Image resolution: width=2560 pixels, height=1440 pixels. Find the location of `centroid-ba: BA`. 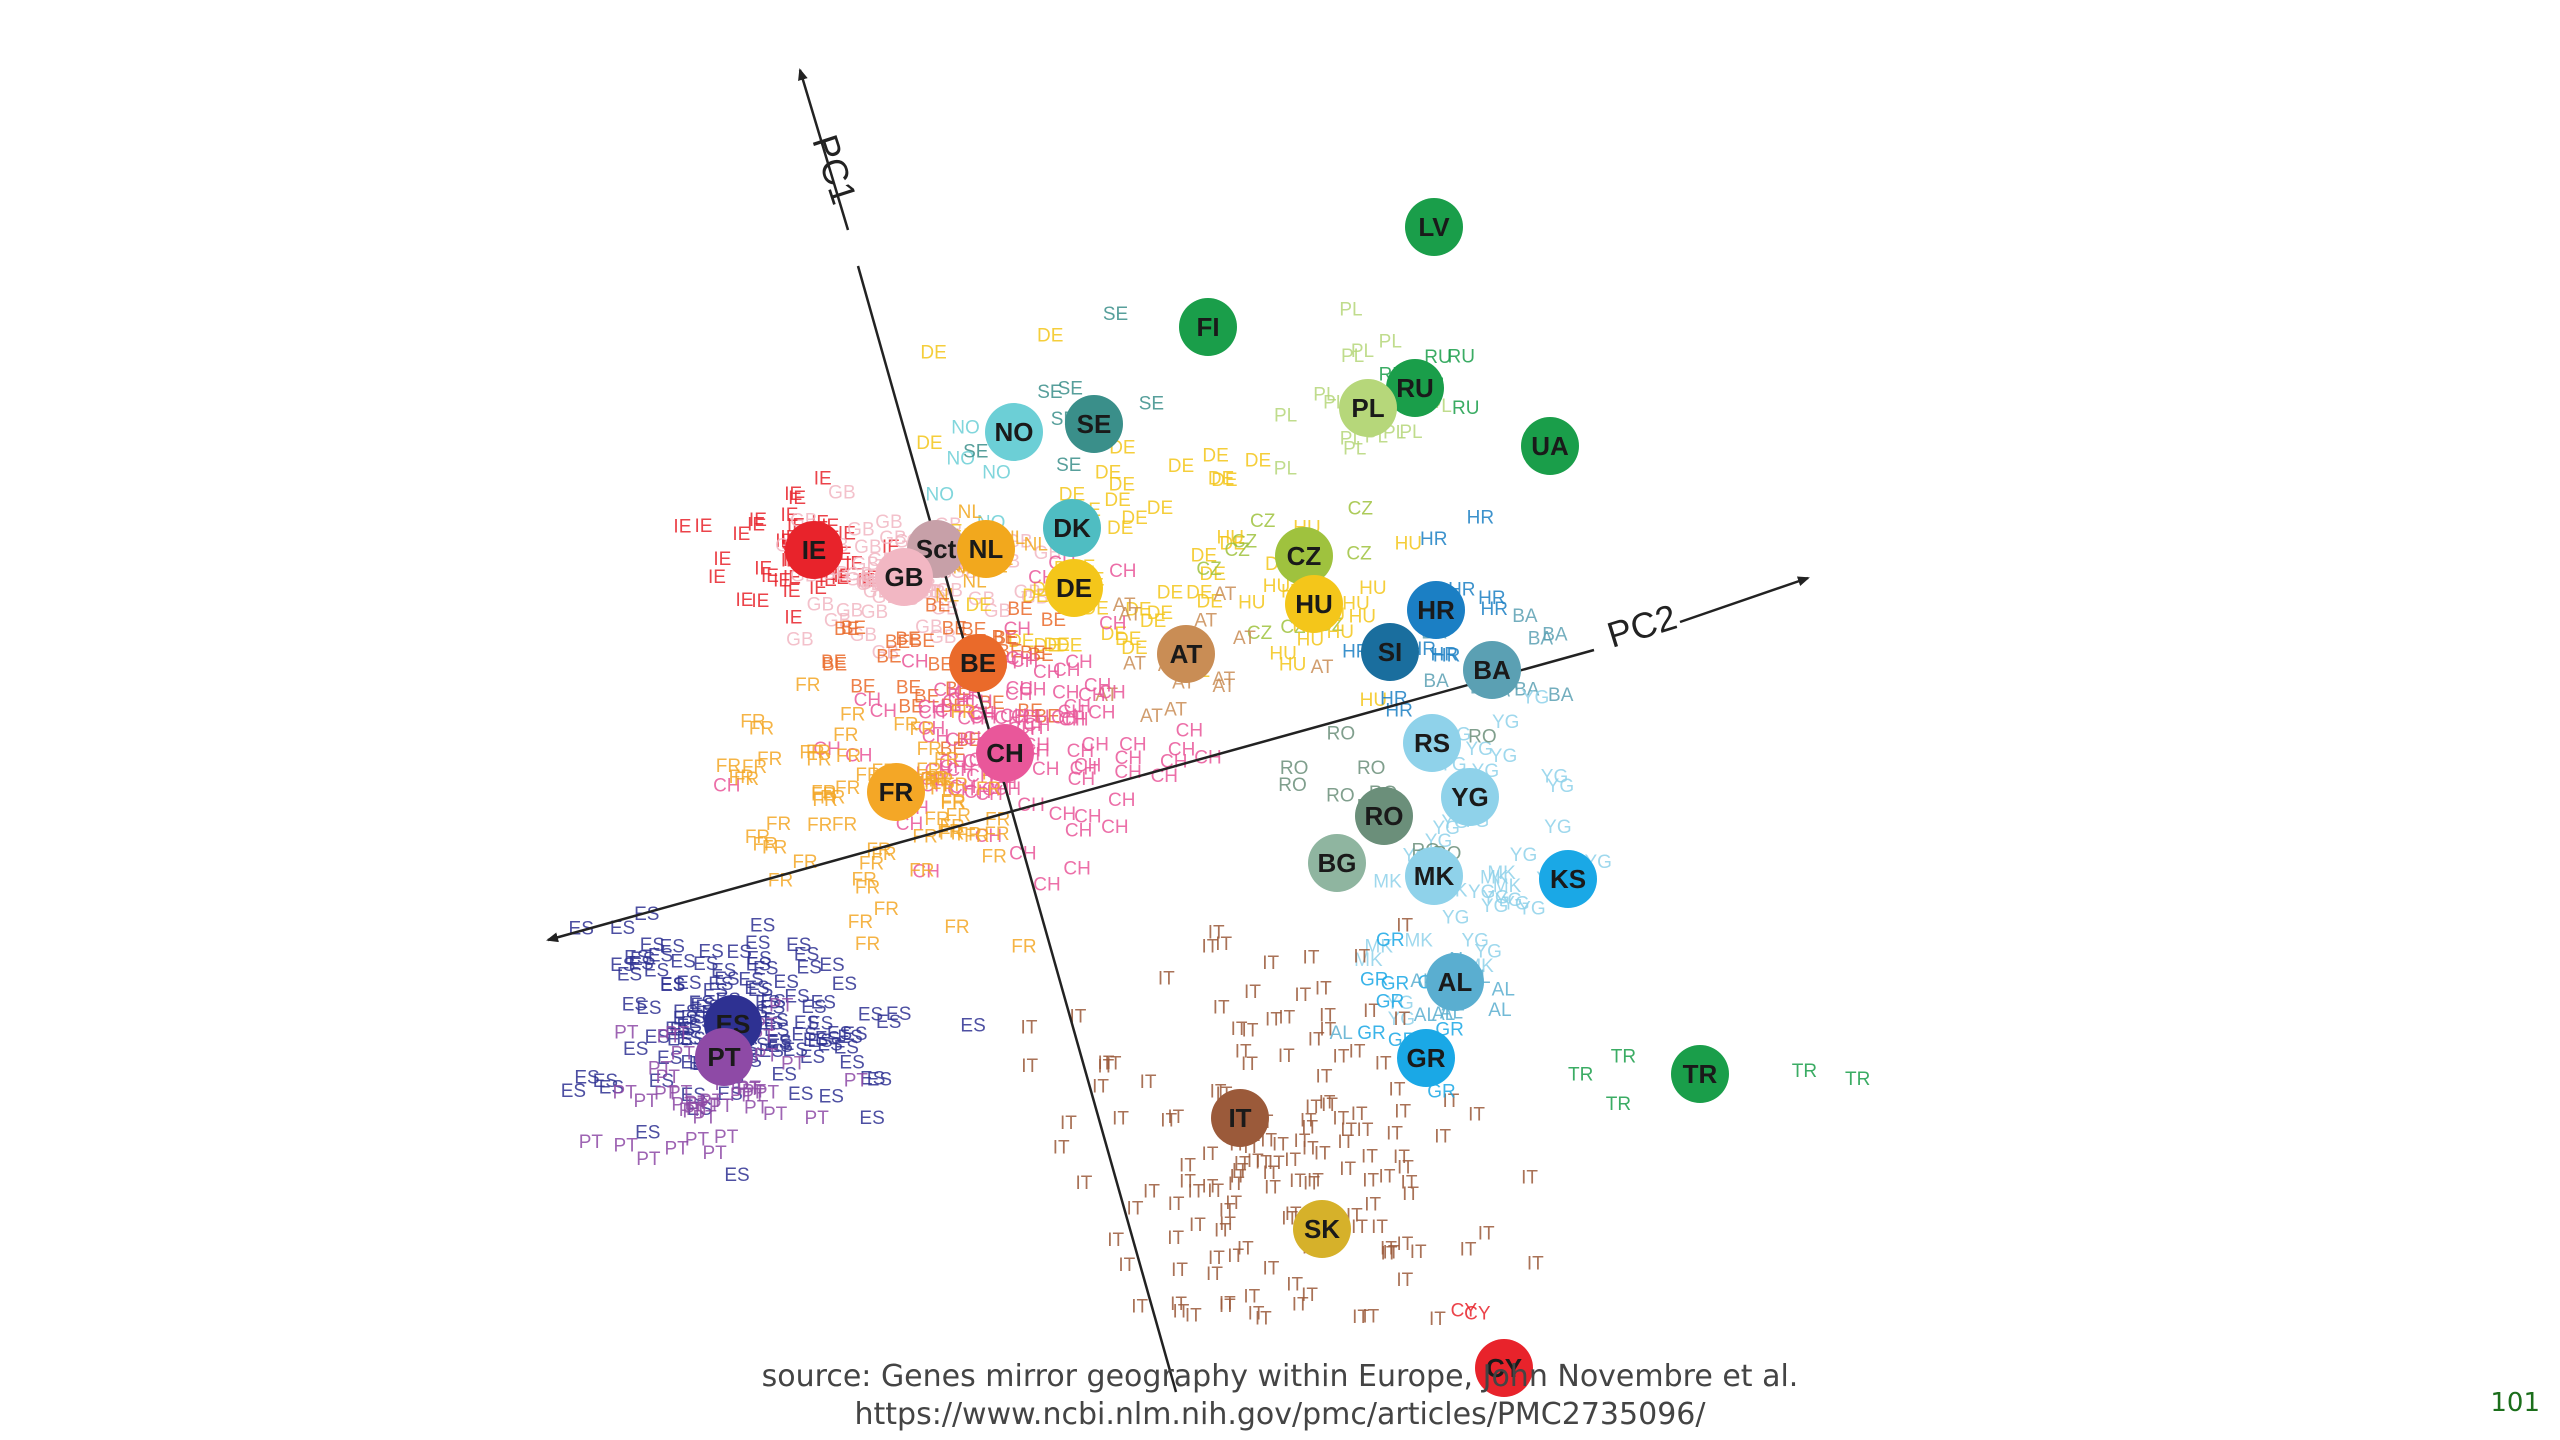

centroid-ba: BA is located at coordinates (1492, 670).